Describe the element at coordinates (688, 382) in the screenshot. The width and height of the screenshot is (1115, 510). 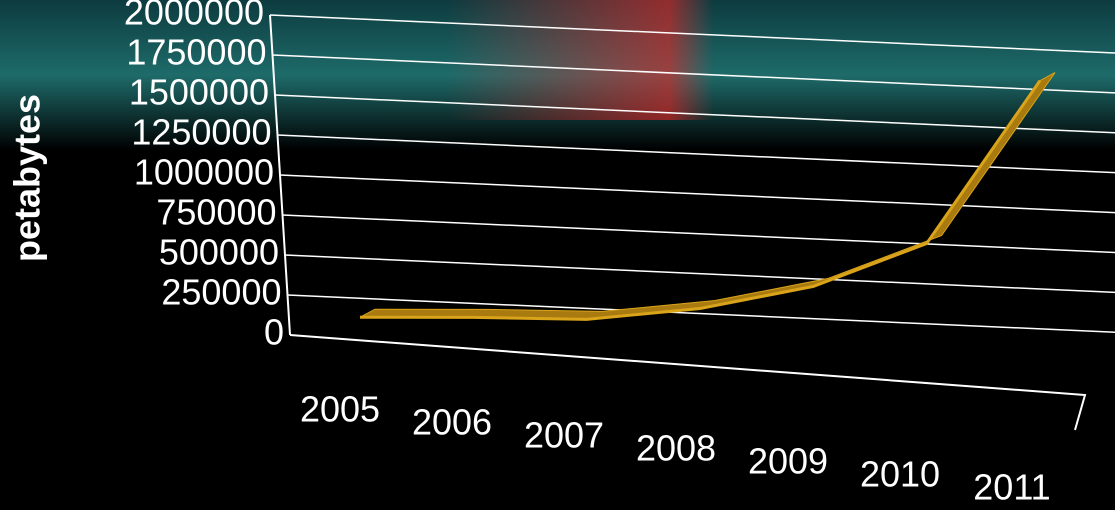
I see `floor-edge` at that location.